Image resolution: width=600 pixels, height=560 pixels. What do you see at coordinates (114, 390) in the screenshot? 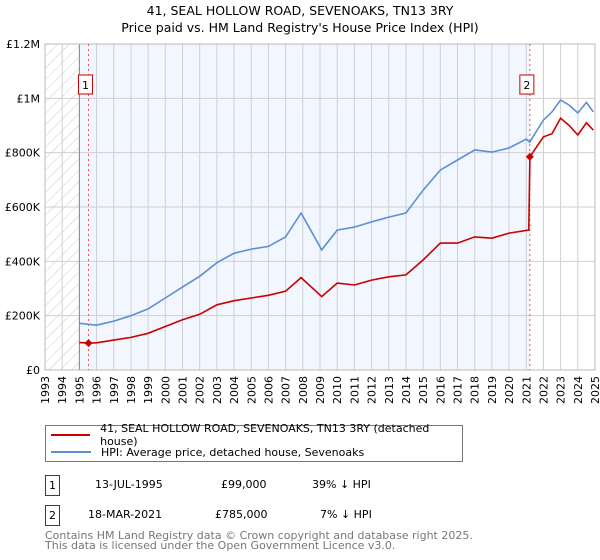
I see `x-tick-label: 1997` at bounding box center [114, 390].